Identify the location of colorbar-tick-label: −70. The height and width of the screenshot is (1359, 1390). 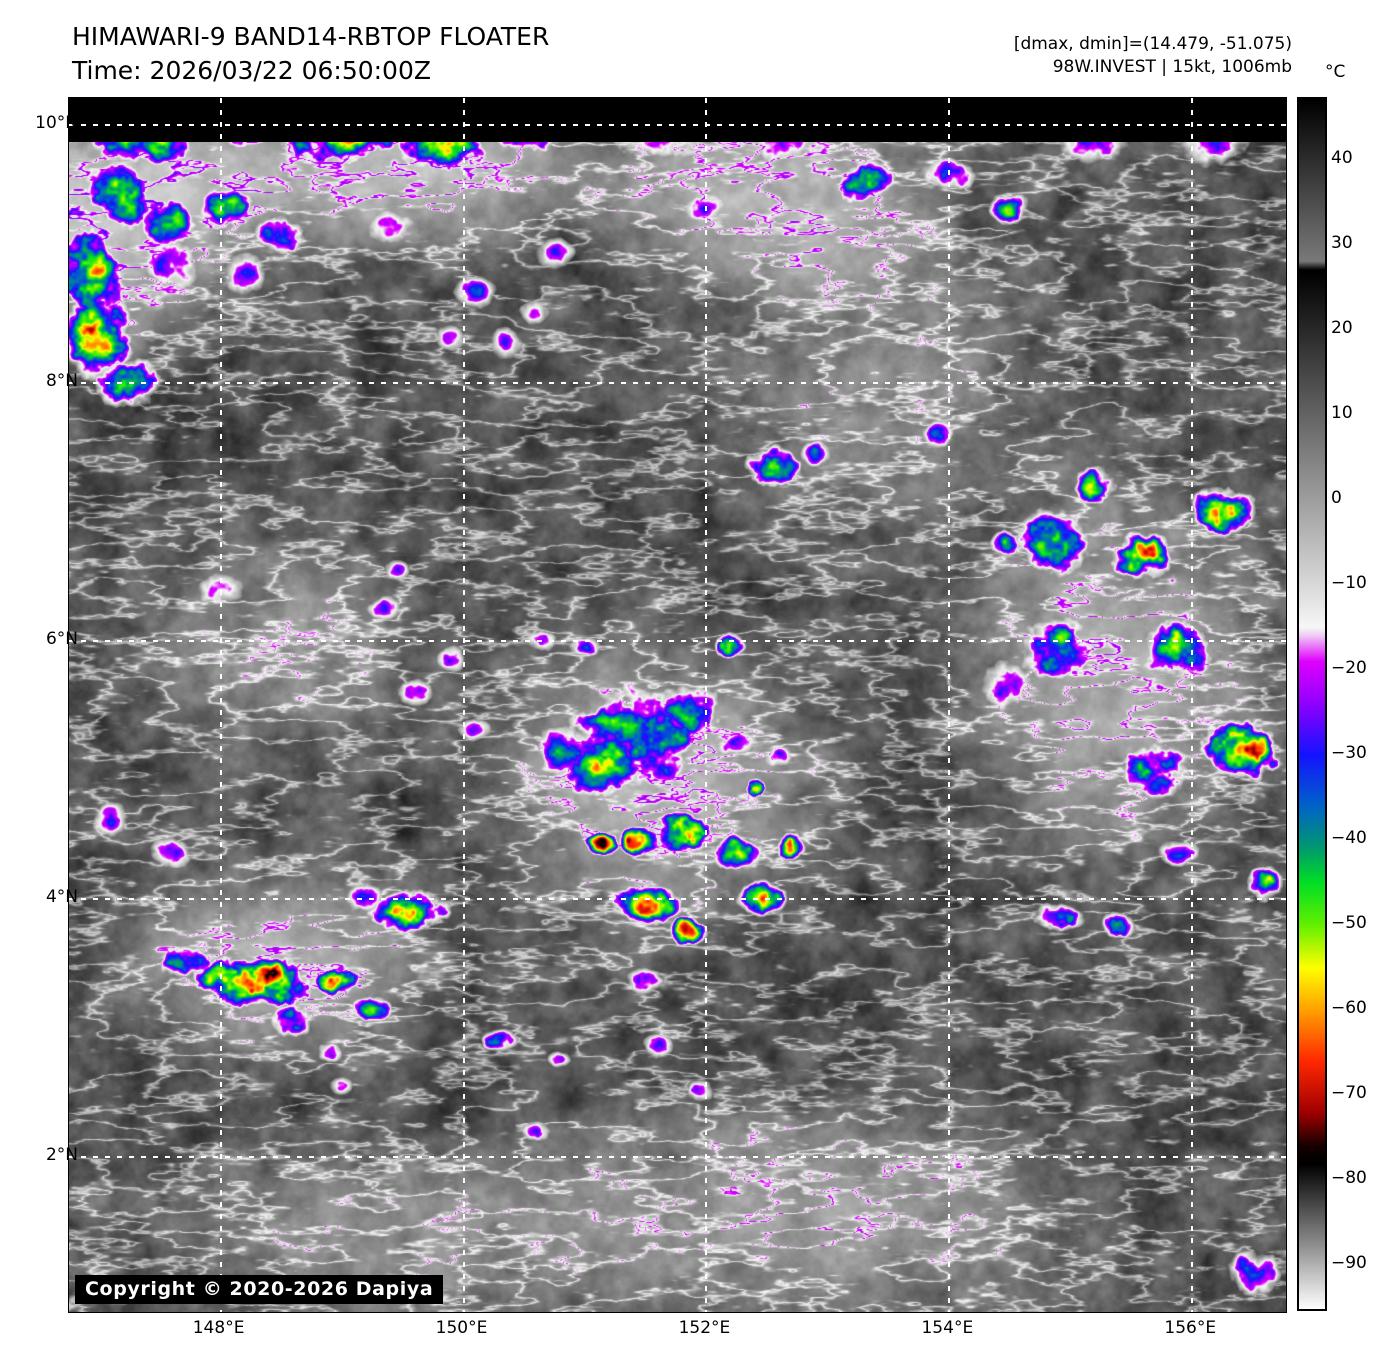
(1349, 1092).